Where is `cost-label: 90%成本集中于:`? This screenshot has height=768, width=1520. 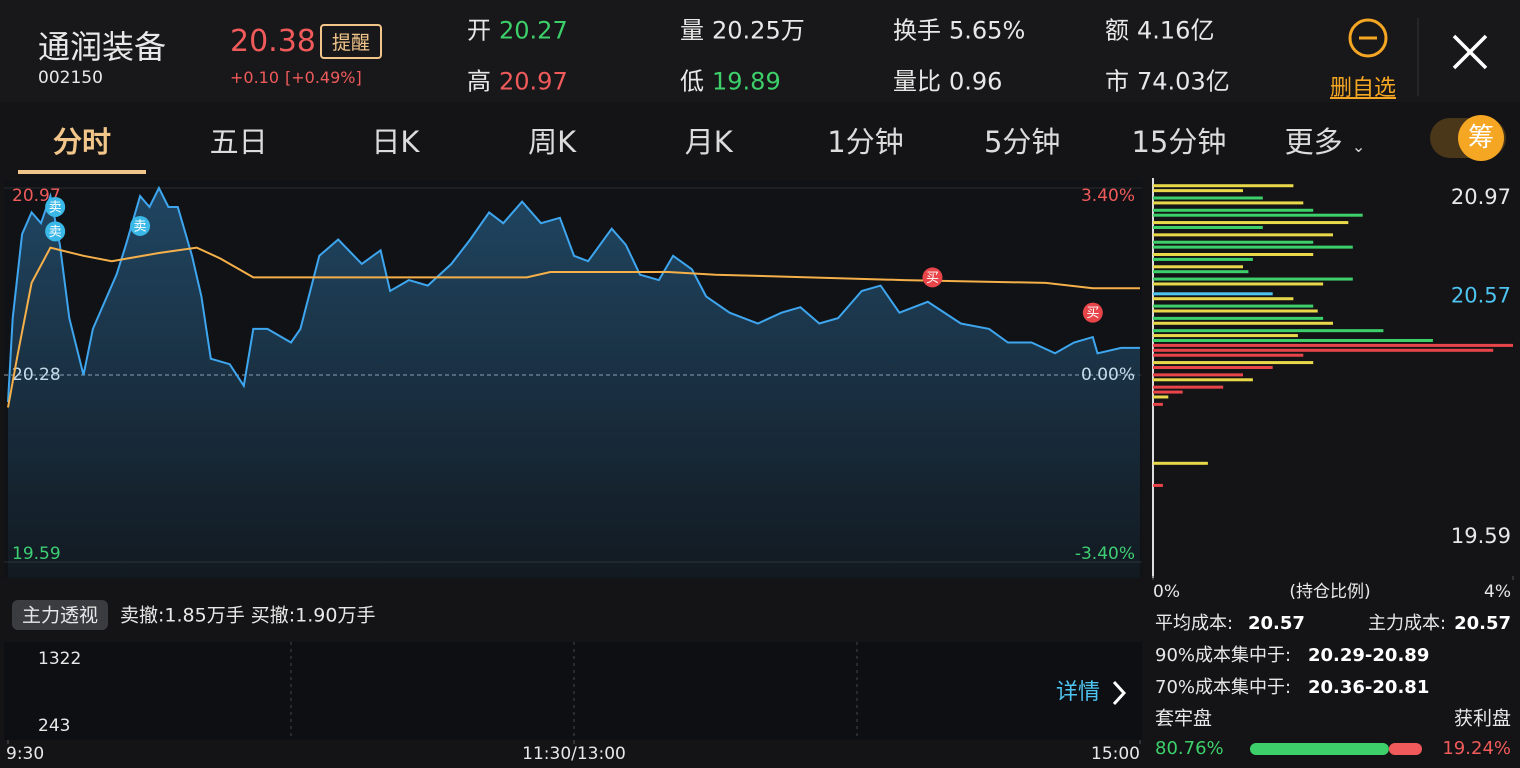
cost-label: 90%成本集中于: is located at coordinates (1223, 655).